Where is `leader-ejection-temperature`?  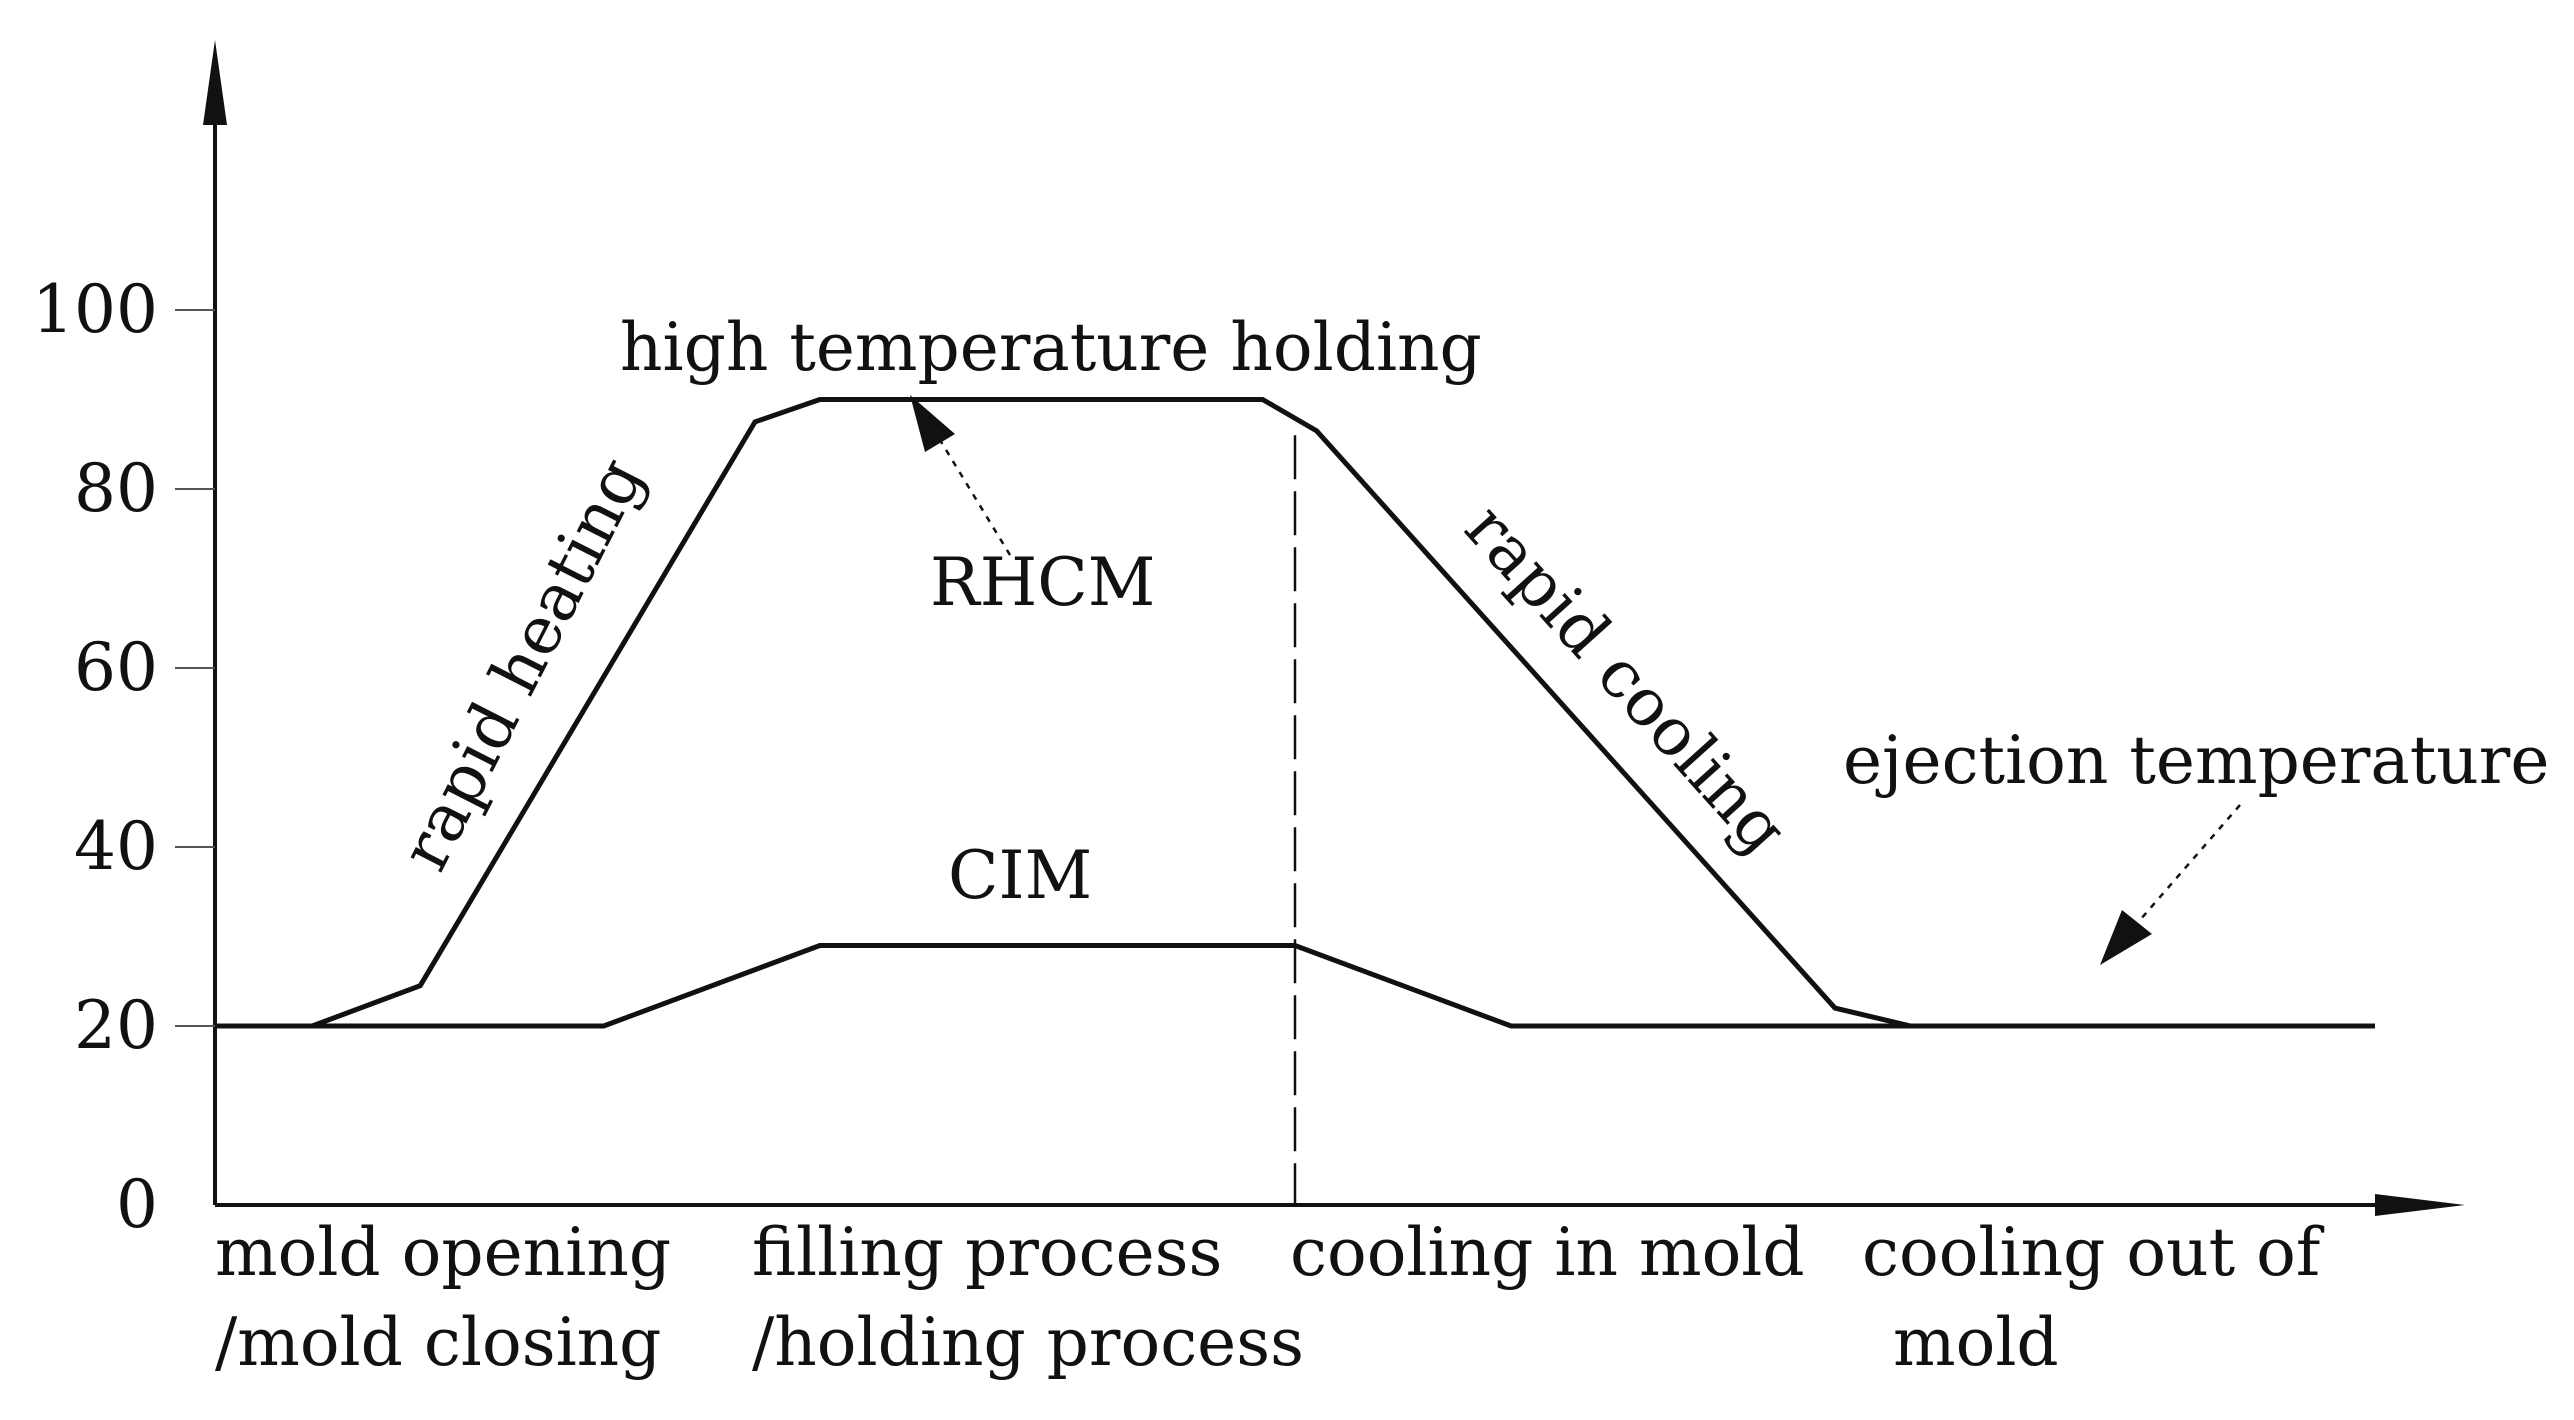
leader-ejection-temperature is located at coordinates (2190, 862).